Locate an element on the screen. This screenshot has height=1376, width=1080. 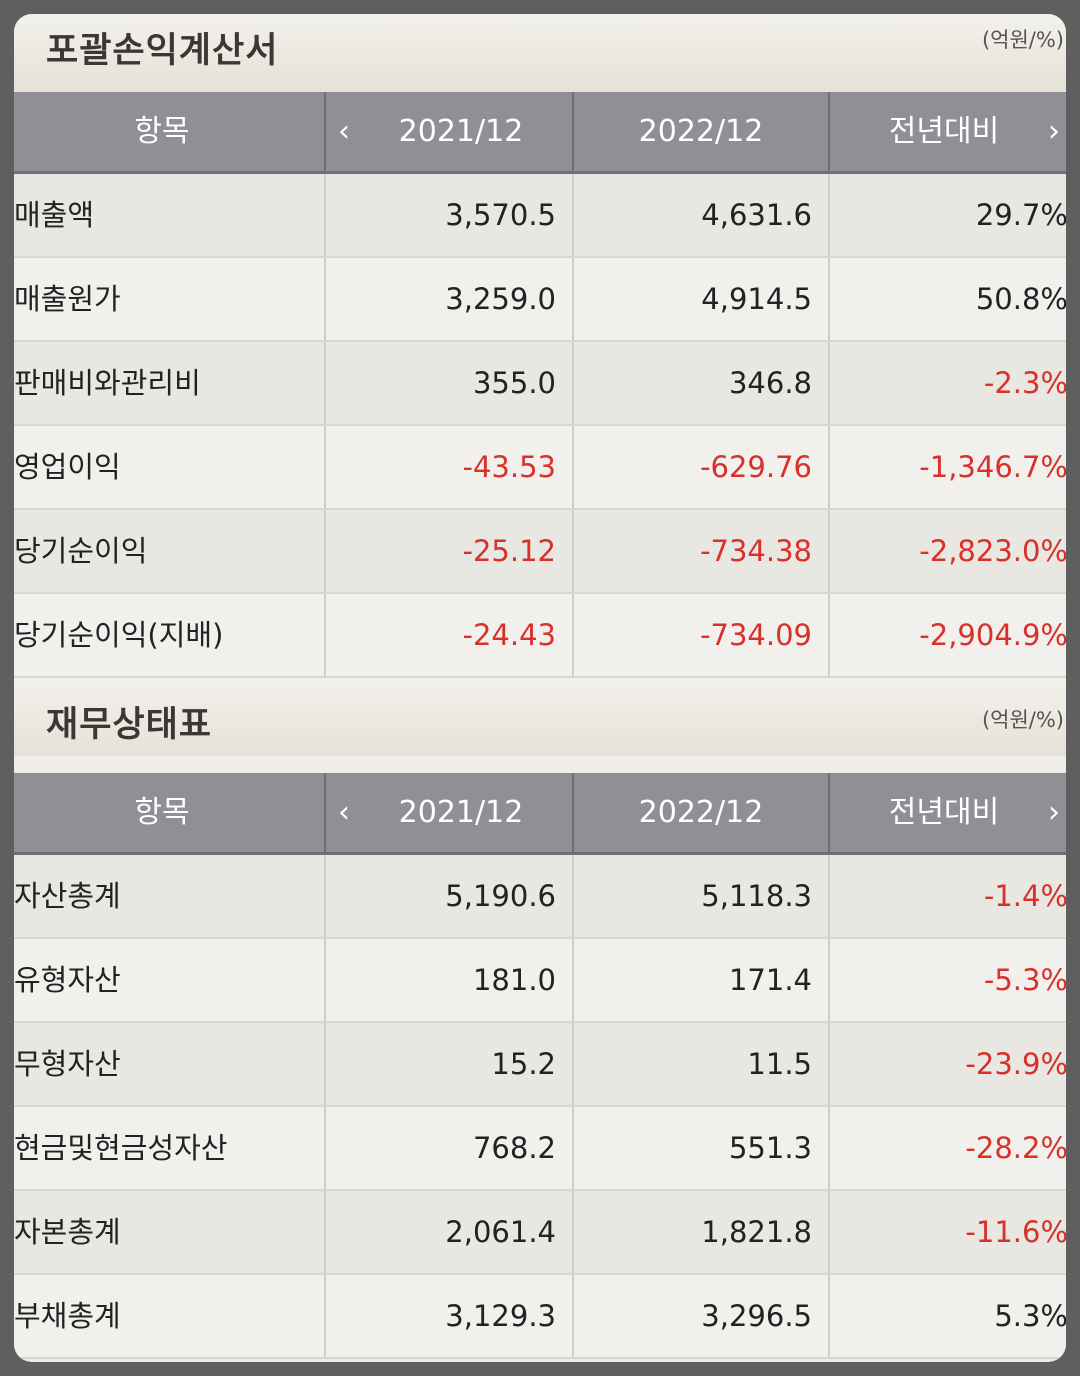
value-2021: 15.2 is located at coordinates (448, 1064).